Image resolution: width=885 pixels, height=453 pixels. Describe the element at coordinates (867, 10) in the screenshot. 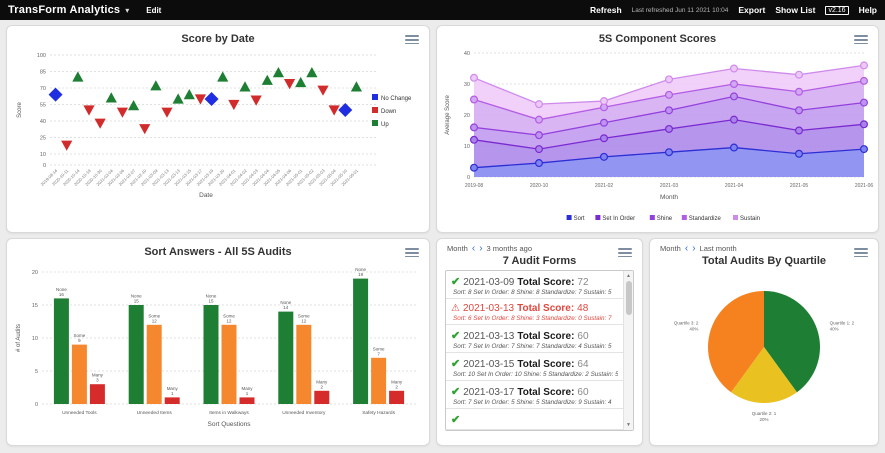

I see `help-button: Help` at that location.